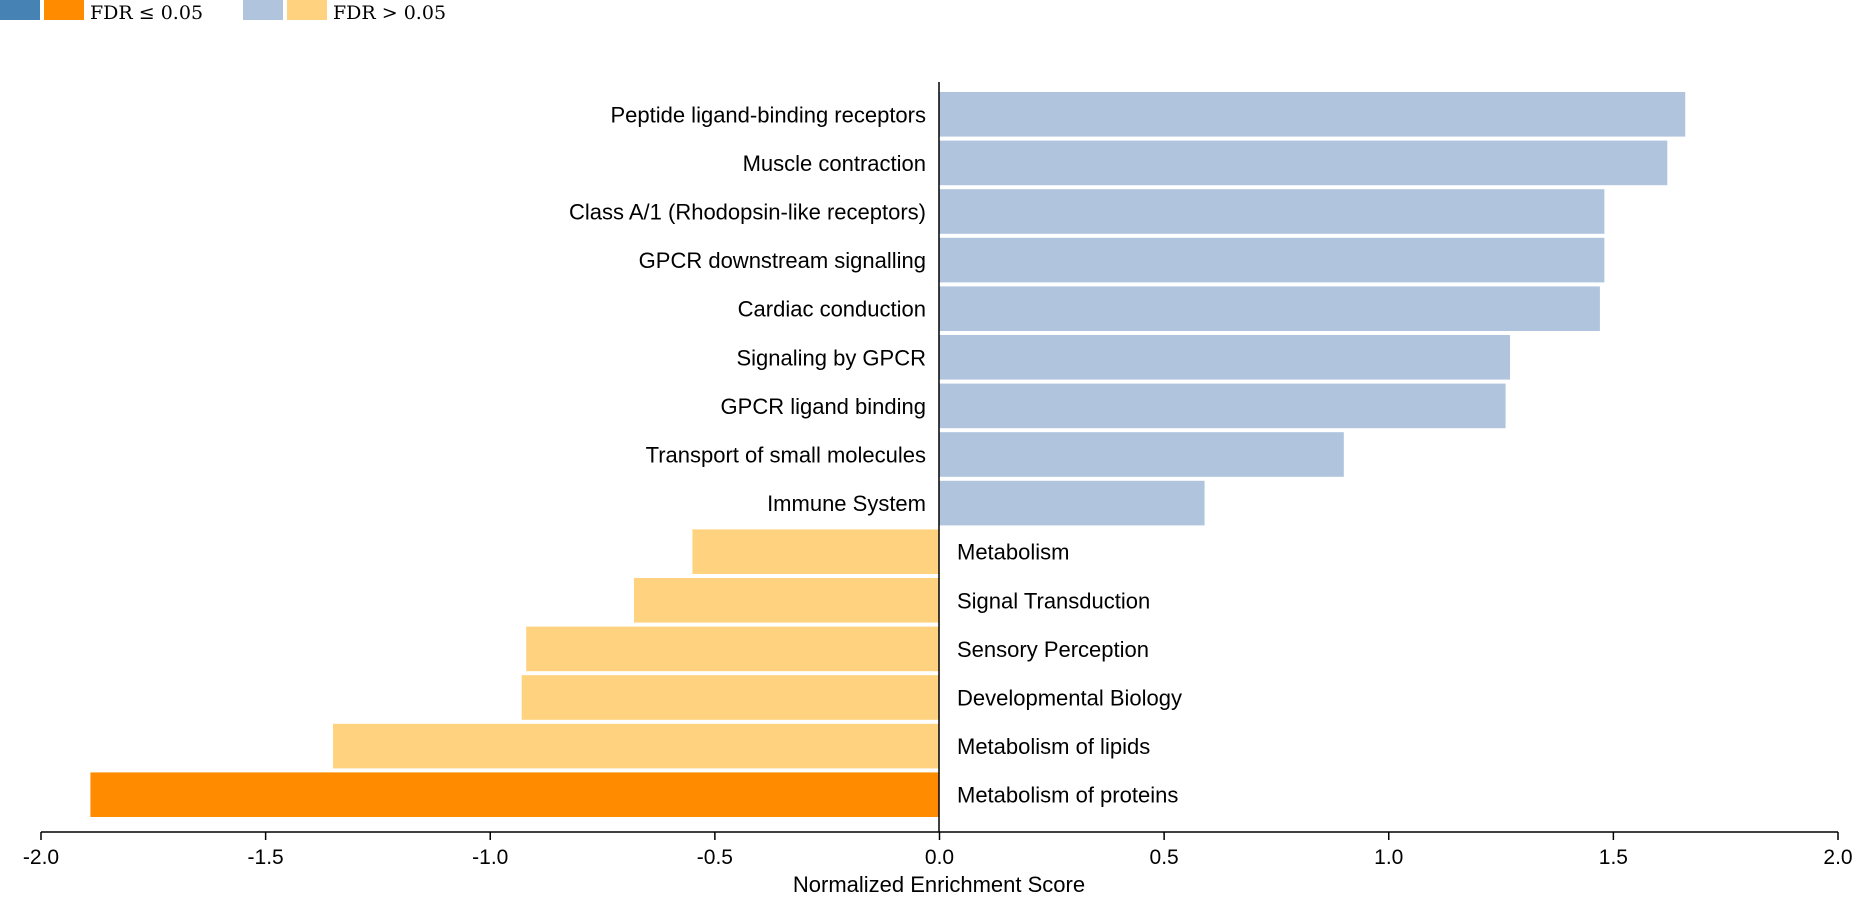 The image size is (1872, 900). I want to click on bar-immune-system, so click(1072, 503).